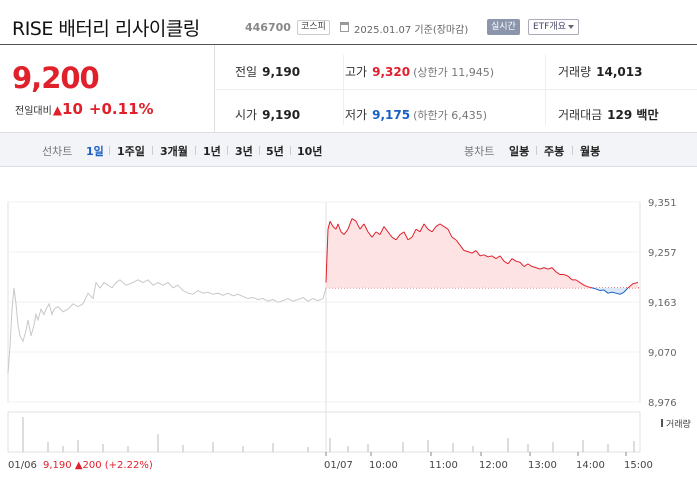 The height and width of the screenshot is (490, 697). Describe the element at coordinates (662, 253) in the screenshot. I see `y-tick-label: 9,257` at that location.